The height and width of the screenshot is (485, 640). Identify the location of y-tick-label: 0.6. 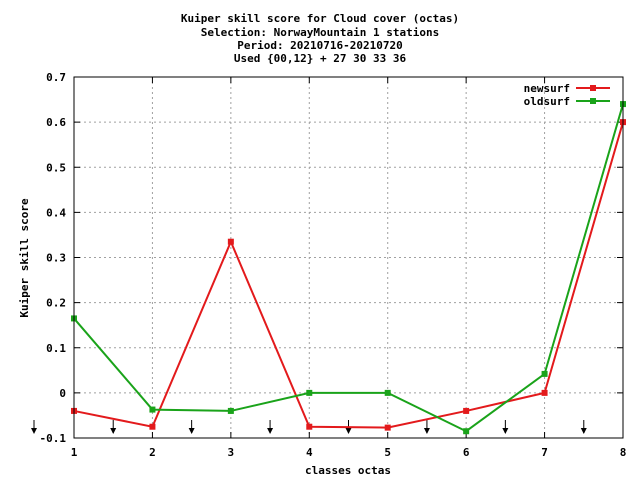
(56, 122).